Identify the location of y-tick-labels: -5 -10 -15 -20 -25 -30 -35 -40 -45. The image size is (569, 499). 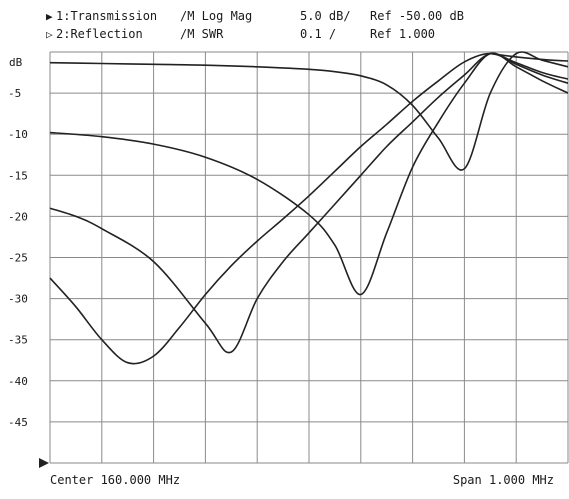
(18, 258).